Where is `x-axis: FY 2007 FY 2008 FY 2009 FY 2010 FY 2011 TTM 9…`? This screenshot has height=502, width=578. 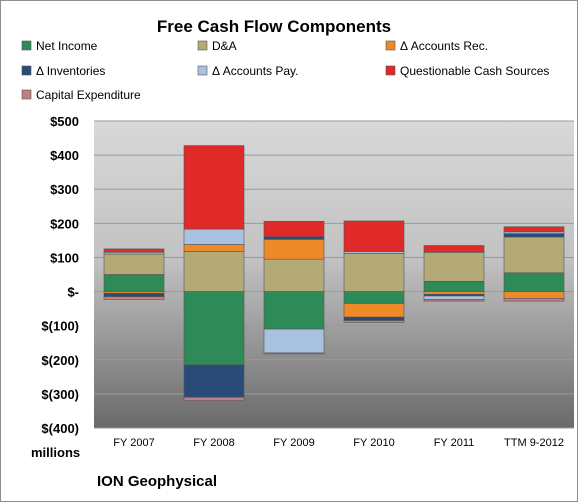 x-axis: FY 2007 FY 2008 FY 2009 FY 2010 FY 2011 TTM 9… is located at coordinates (338, 443).